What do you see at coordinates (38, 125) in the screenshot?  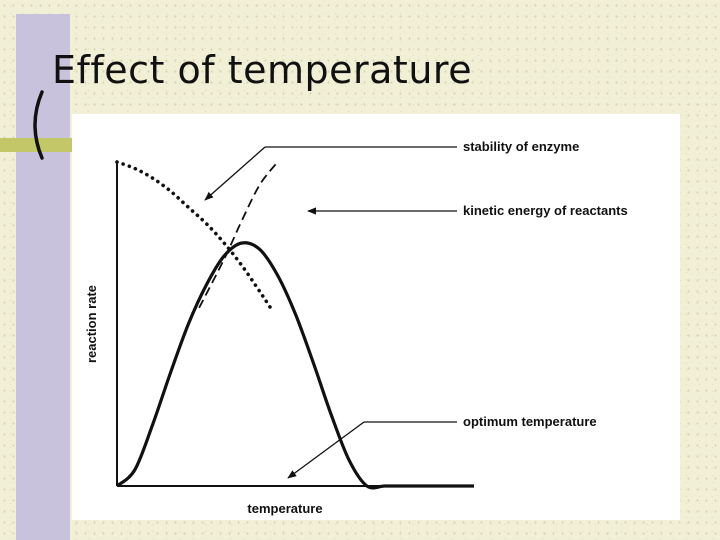 I see `bracket-decoration` at bounding box center [38, 125].